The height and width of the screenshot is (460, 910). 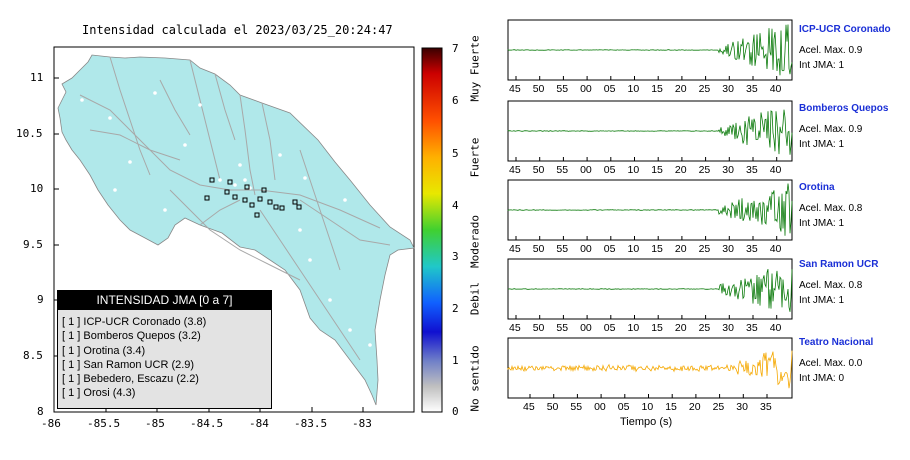 What do you see at coordinates (455, 48) in the screenshot?
I see `cb-tick: 7` at bounding box center [455, 48].